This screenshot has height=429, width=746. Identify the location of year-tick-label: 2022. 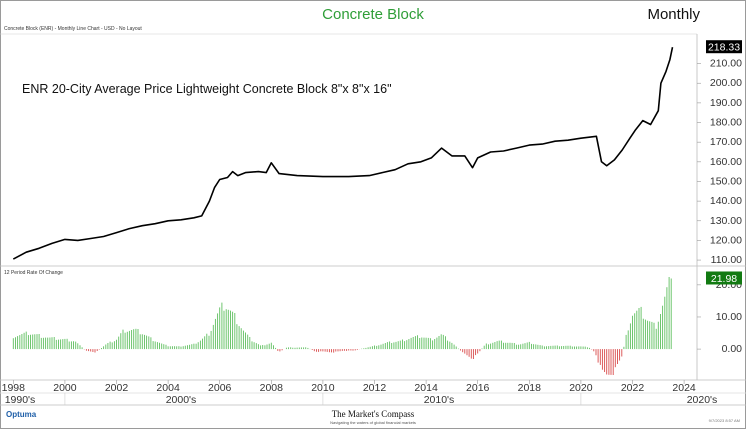
(633, 388).